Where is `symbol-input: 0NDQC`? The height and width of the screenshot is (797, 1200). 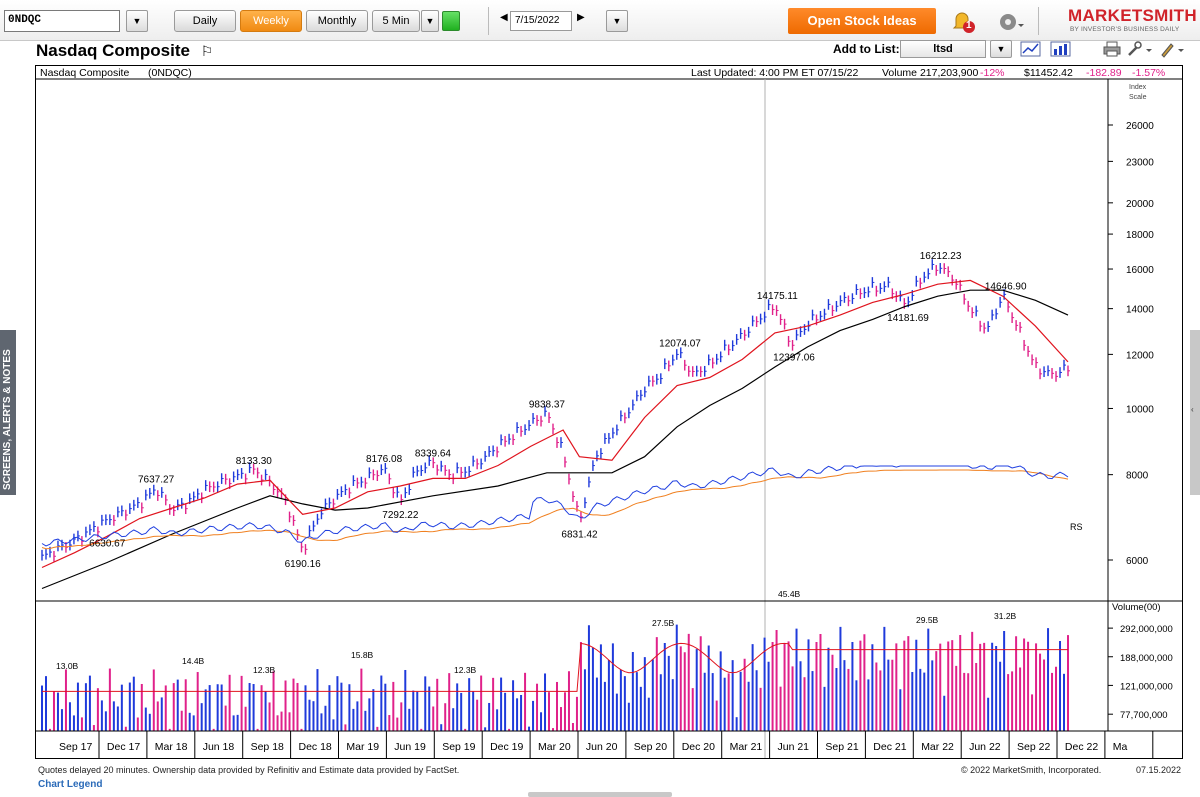
symbol-input: 0NDQC is located at coordinates (62, 21).